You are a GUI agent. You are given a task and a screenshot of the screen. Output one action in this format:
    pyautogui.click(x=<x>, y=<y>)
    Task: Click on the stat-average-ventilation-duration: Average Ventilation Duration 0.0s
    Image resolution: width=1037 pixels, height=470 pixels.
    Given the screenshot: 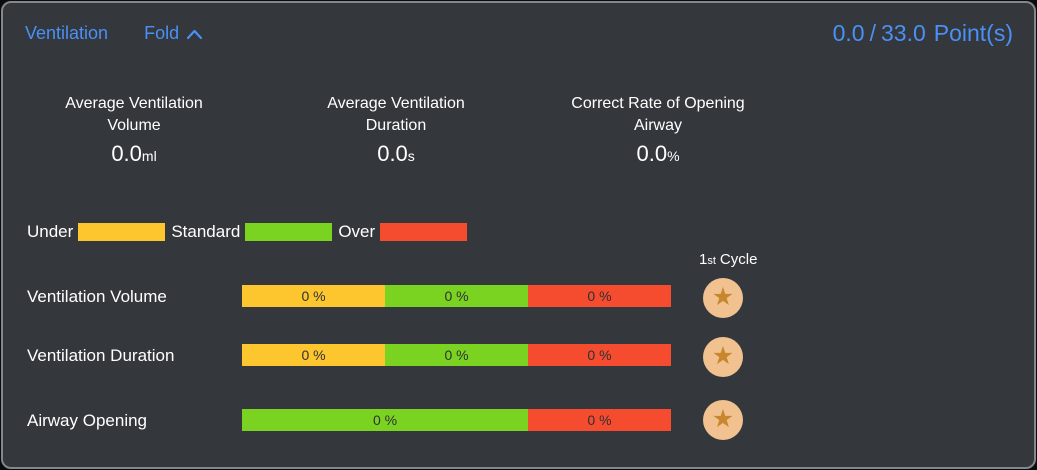 What is the action you would take?
    pyautogui.click(x=396, y=130)
    